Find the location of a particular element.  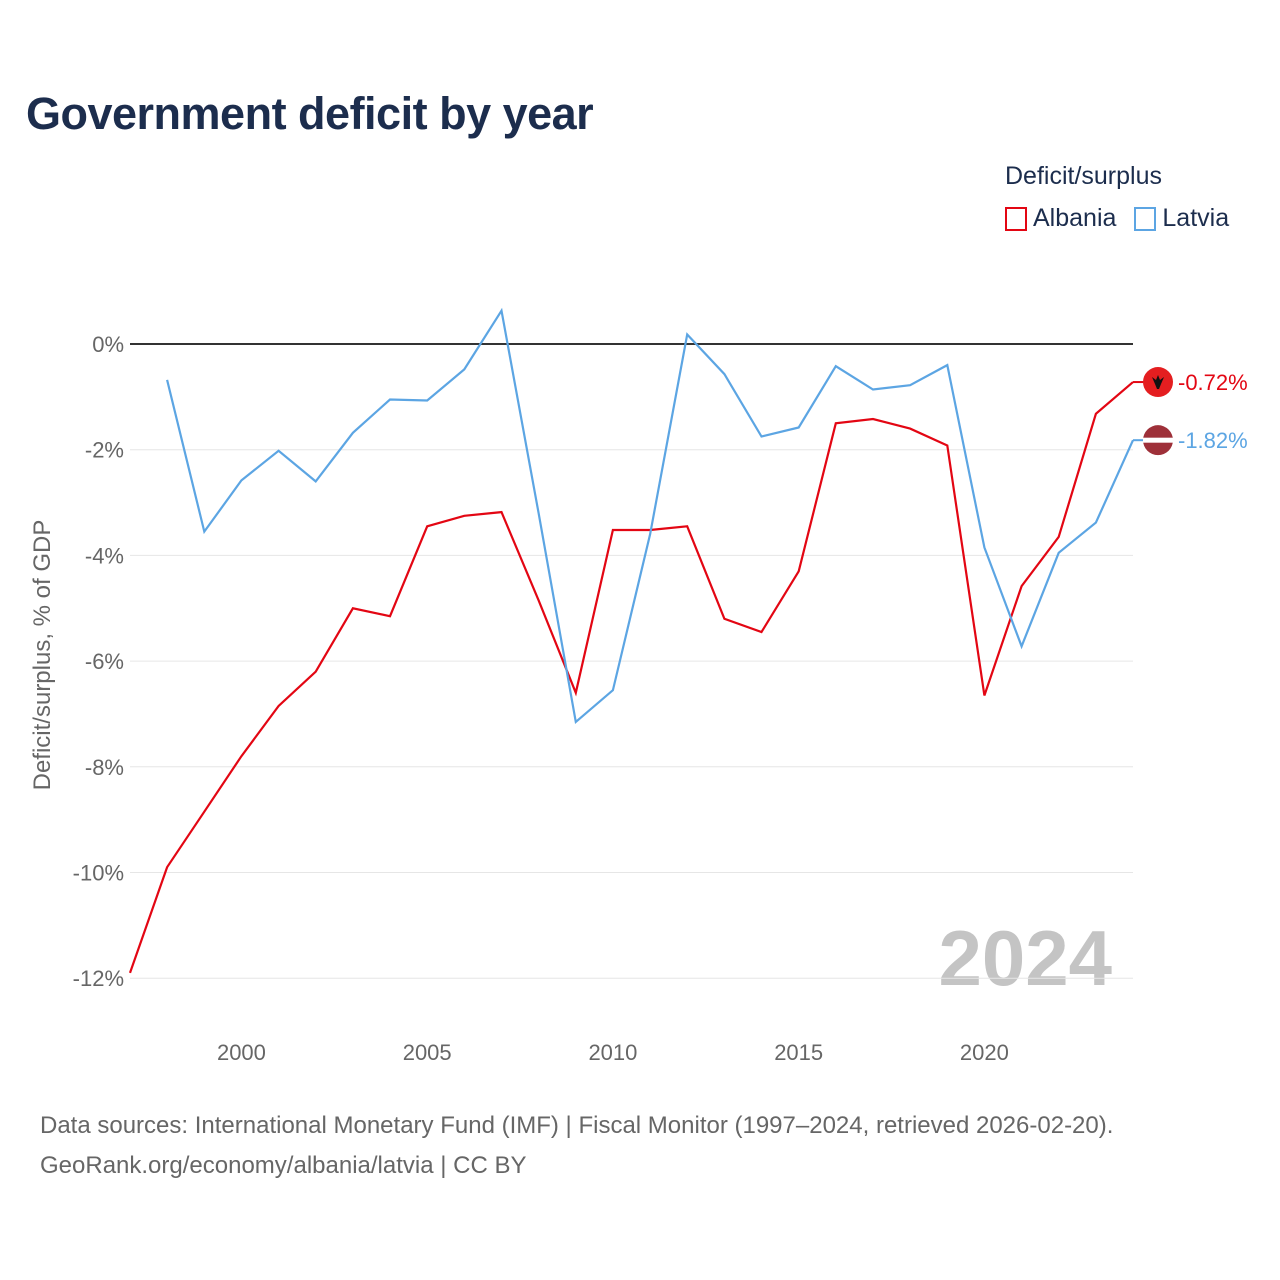

x-tick-label: 2010 is located at coordinates (612, 1052).